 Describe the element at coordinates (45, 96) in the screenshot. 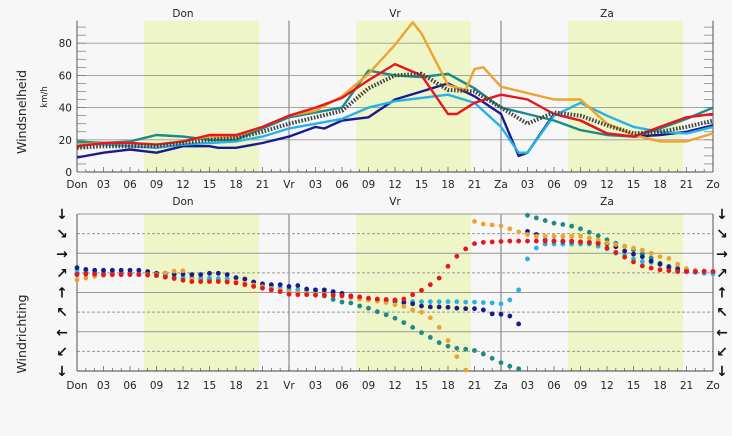

I see `wind-speed-unit-label: km/h` at that location.